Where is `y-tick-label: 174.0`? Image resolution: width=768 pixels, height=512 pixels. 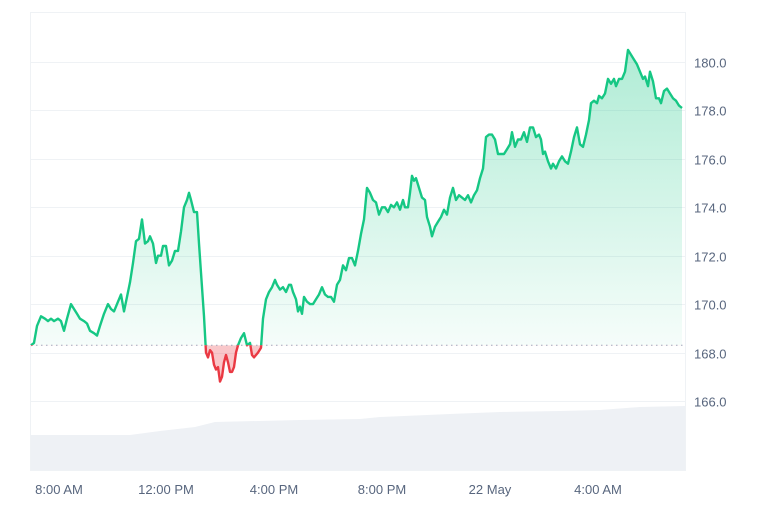 y-tick-label: 174.0 is located at coordinates (710, 207).